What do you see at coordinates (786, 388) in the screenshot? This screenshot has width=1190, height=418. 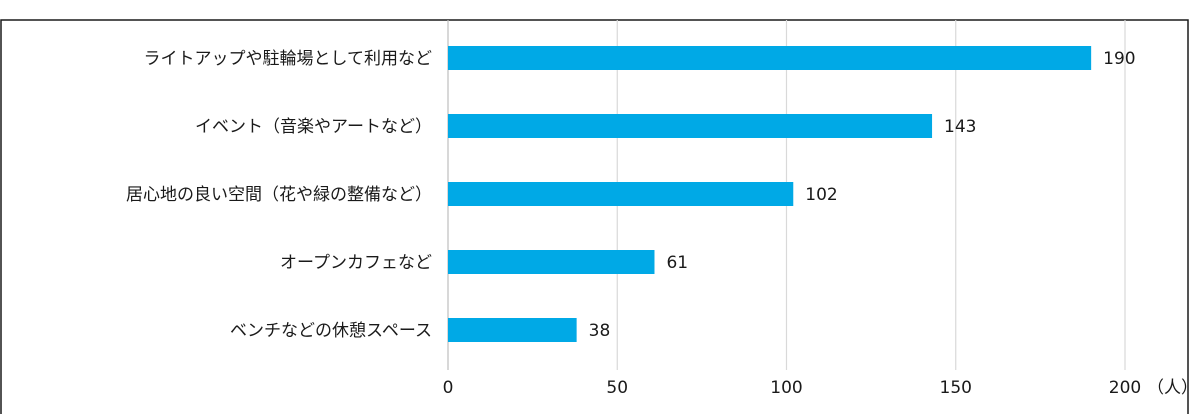 I see `x-tick-label: 100` at bounding box center [786, 388].